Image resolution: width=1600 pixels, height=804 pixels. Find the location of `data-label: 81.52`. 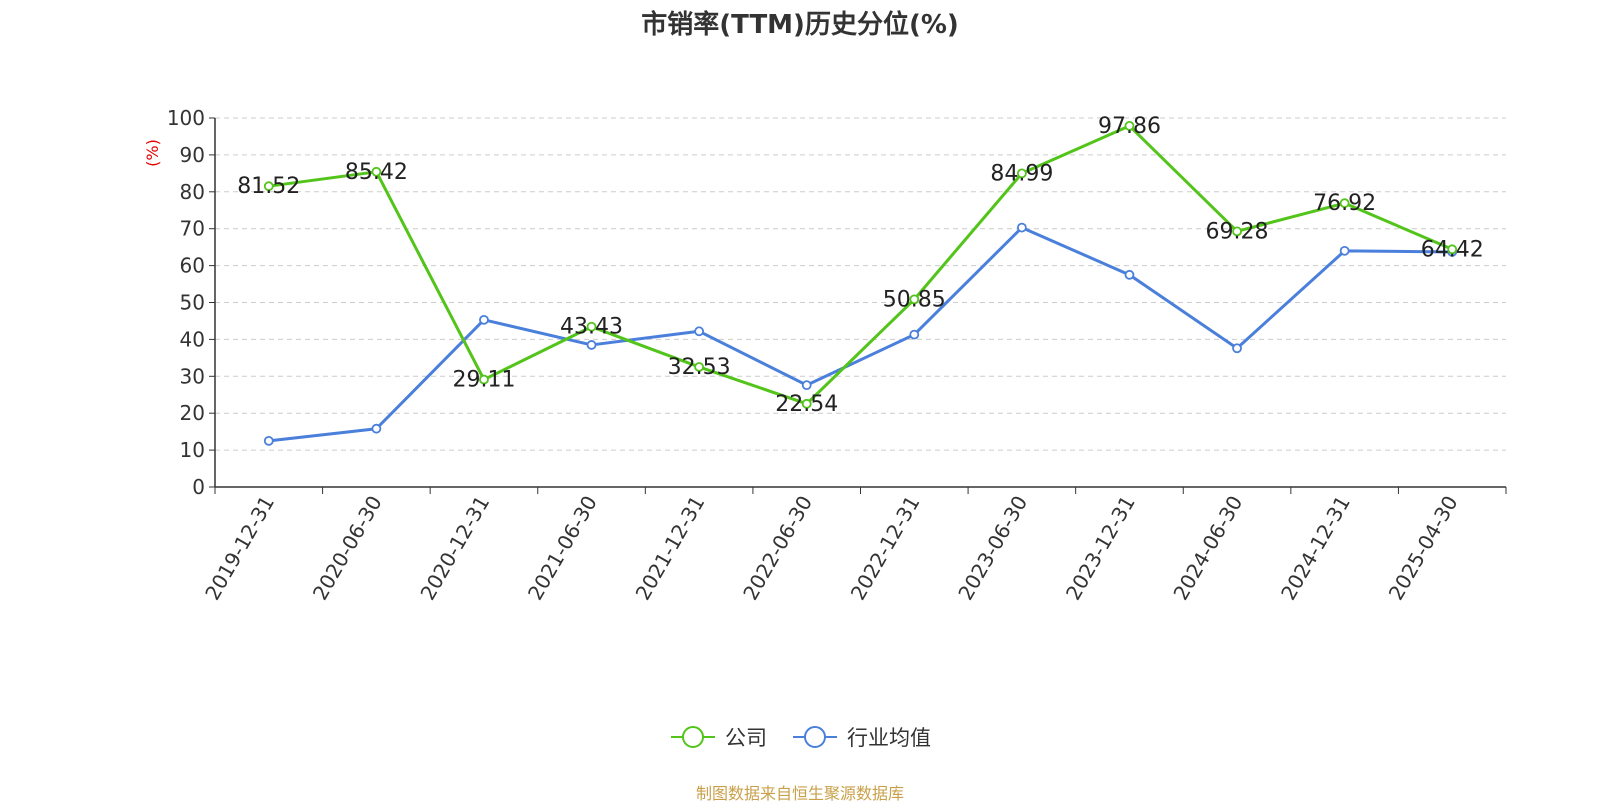

data-label: 81.52 is located at coordinates (268, 186).